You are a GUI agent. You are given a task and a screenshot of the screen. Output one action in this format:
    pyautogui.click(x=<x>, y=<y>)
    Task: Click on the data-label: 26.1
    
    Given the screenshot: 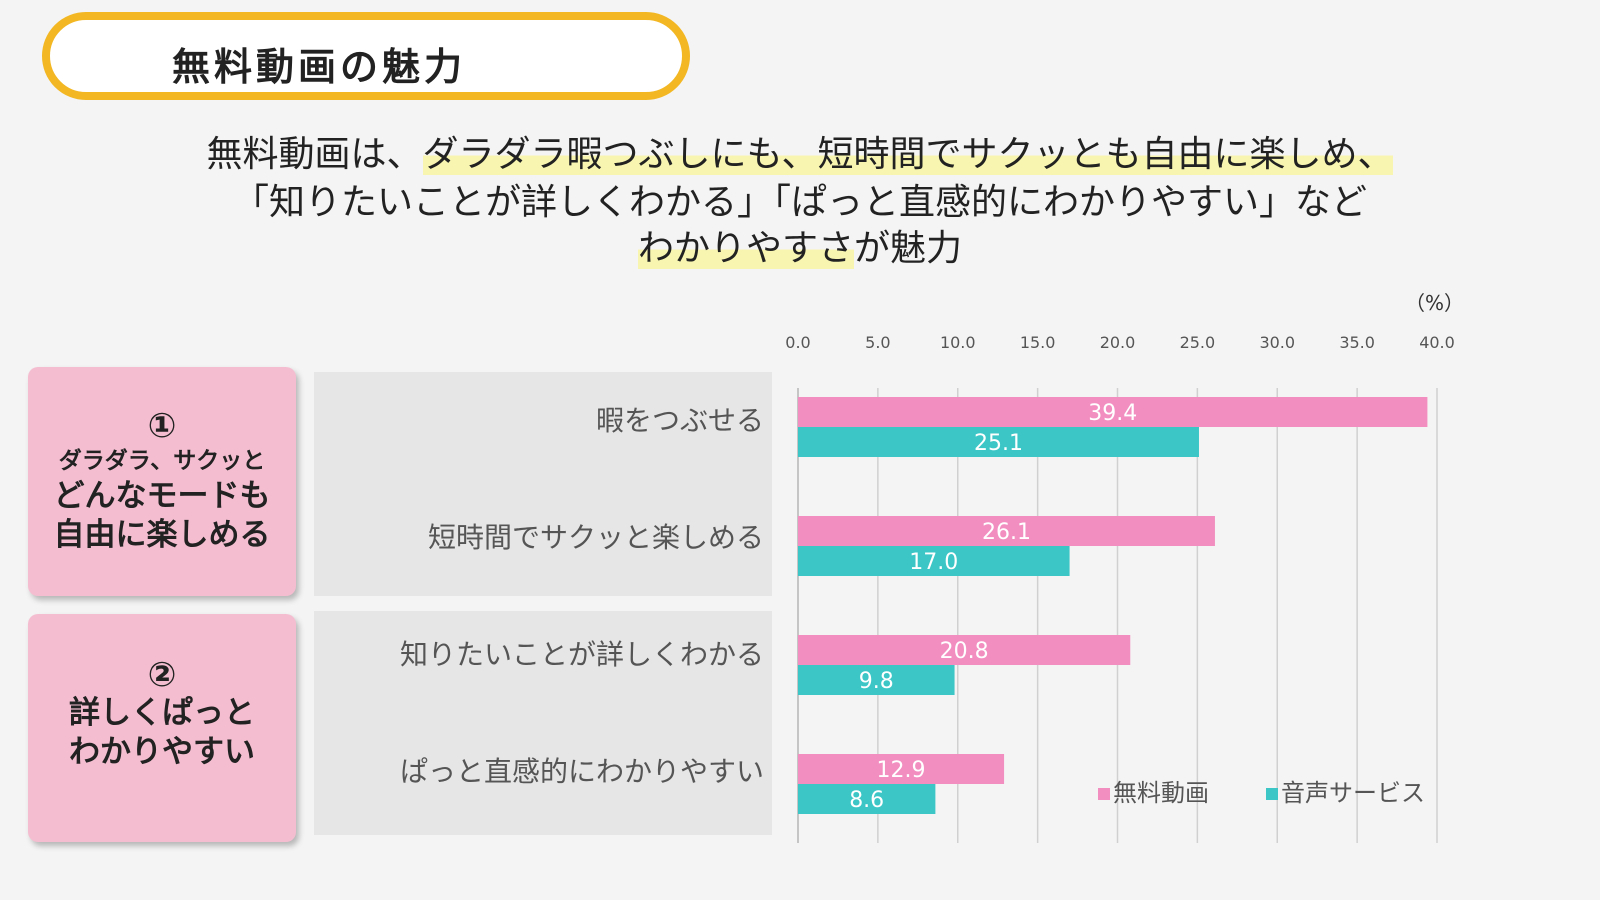 What is the action you would take?
    pyautogui.click(x=1006, y=532)
    